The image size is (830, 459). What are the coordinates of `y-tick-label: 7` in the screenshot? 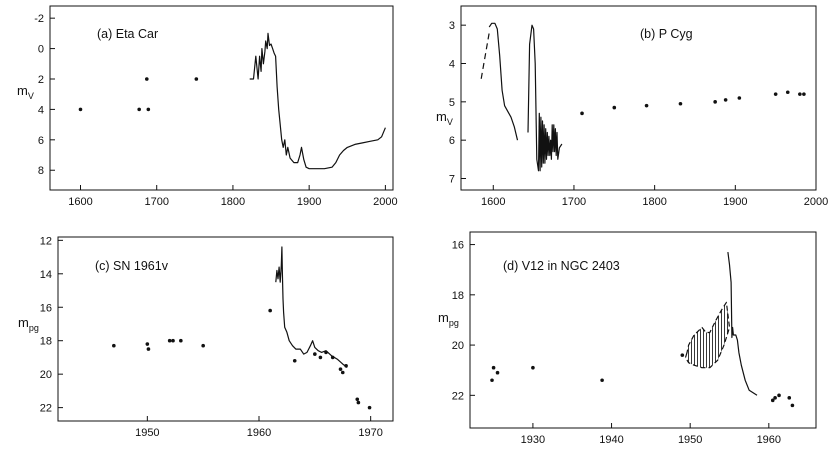 It's located at (452, 180).